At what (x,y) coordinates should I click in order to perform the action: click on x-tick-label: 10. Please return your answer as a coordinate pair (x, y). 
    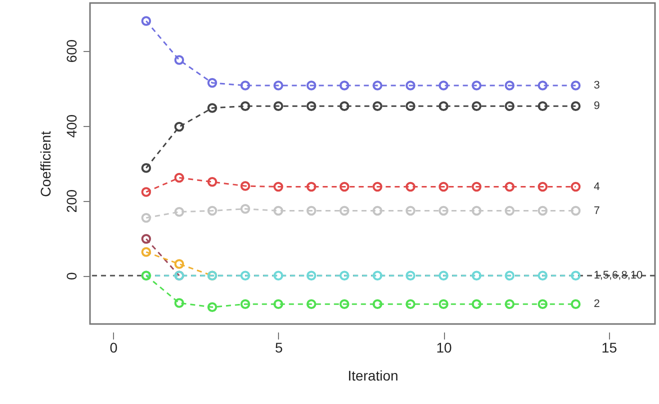
    Looking at the image, I should click on (444, 348).